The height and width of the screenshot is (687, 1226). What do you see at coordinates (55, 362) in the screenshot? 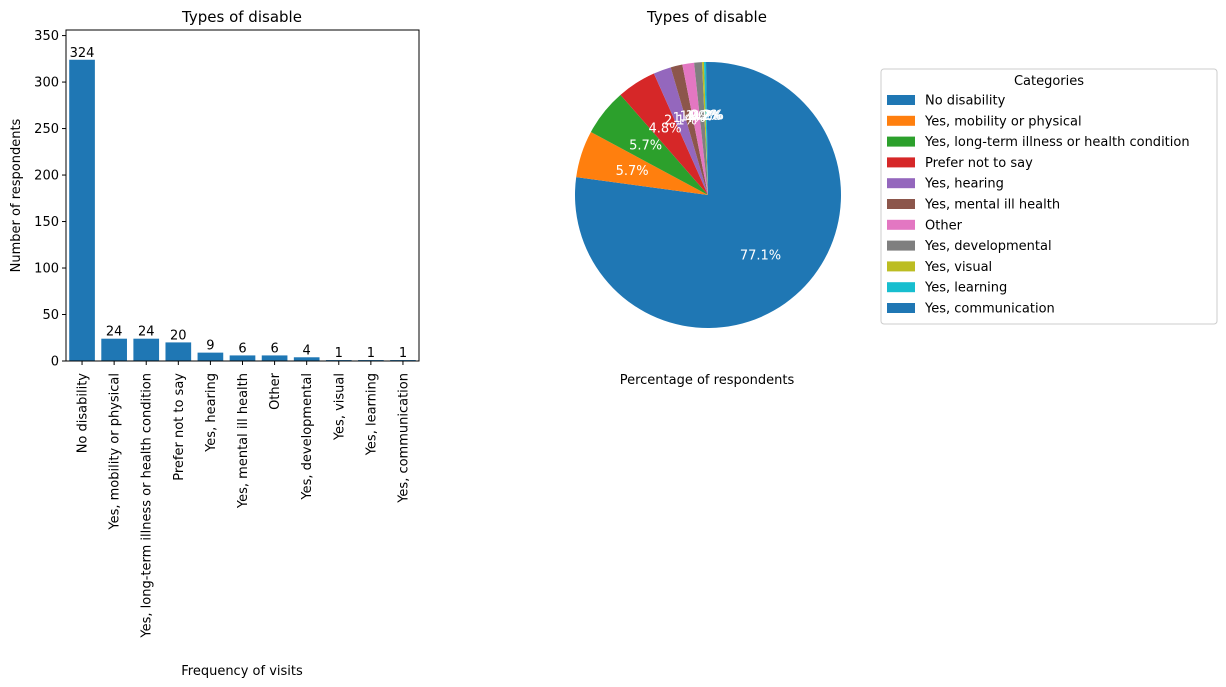
I see `y-tick-label: 0` at bounding box center [55, 362].